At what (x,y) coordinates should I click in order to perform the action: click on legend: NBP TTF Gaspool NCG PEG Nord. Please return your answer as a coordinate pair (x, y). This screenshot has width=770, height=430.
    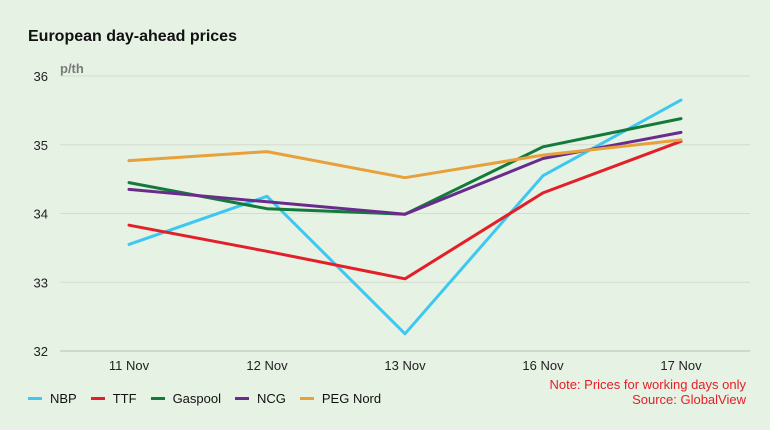
    Looking at the image, I should click on (211, 398).